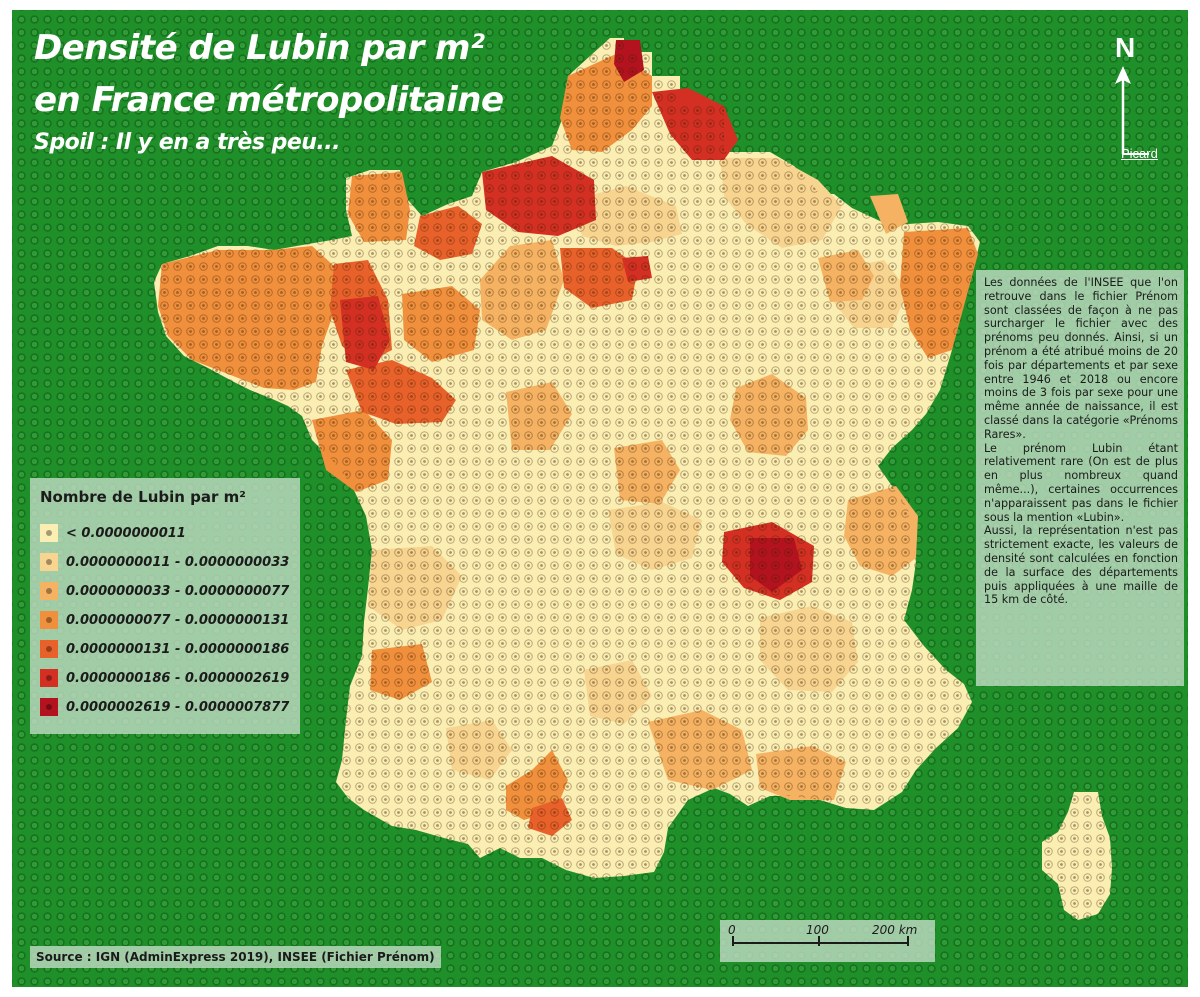  Describe the element at coordinates (178, 620) in the screenshot. I see `legend-label: 0.0000000077 - 0.0000000131` at that location.